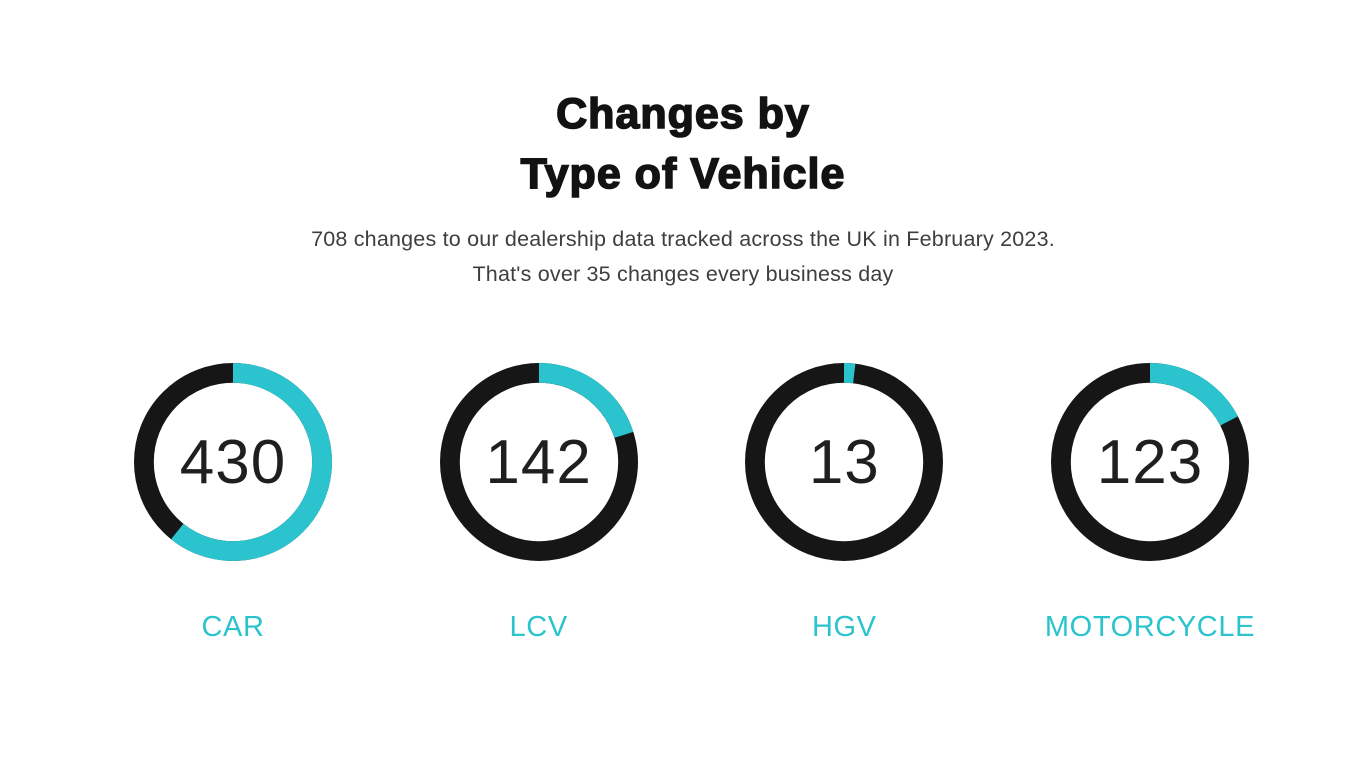 The width and height of the screenshot is (1366, 768). Describe the element at coordinates (1150, 627) in the screenshot. I see `donut-label-motorcycle: MOTORCYCLE` at that location.